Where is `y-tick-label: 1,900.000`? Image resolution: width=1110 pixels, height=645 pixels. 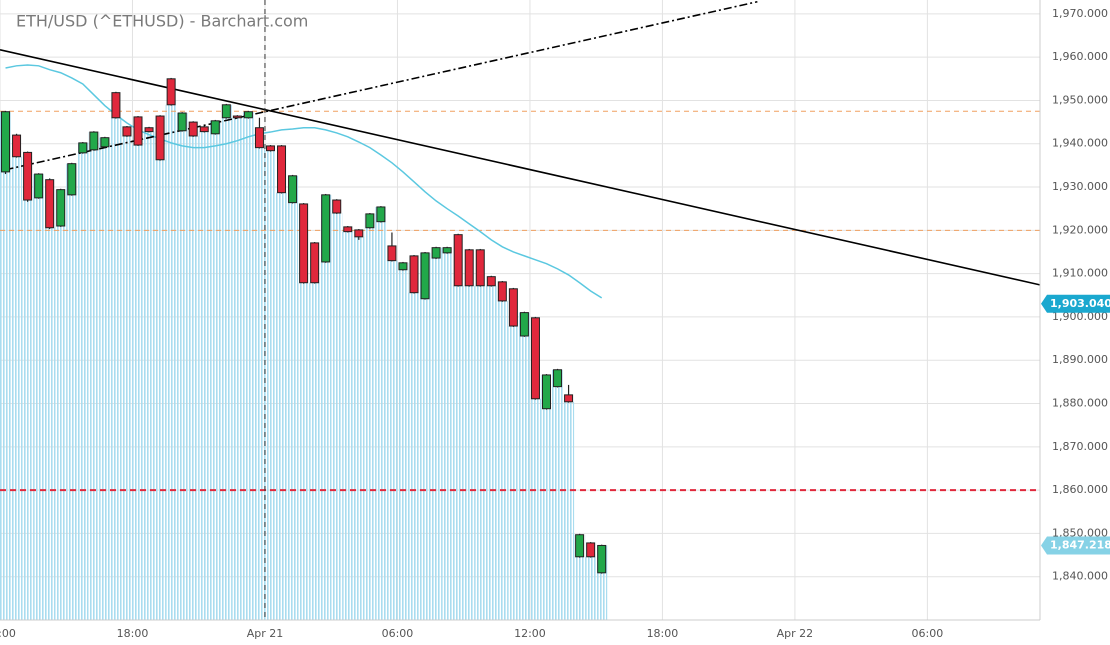 y-tick-label: 1,900.000 is located at coordinates (1080, 316).